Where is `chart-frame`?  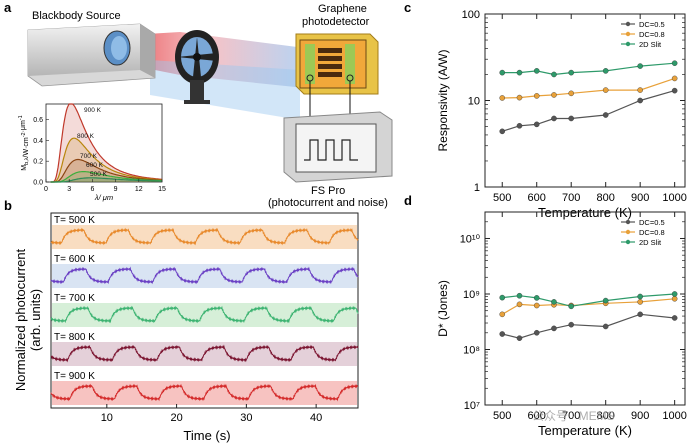
chart-frame is located at coordinates (585, 308).